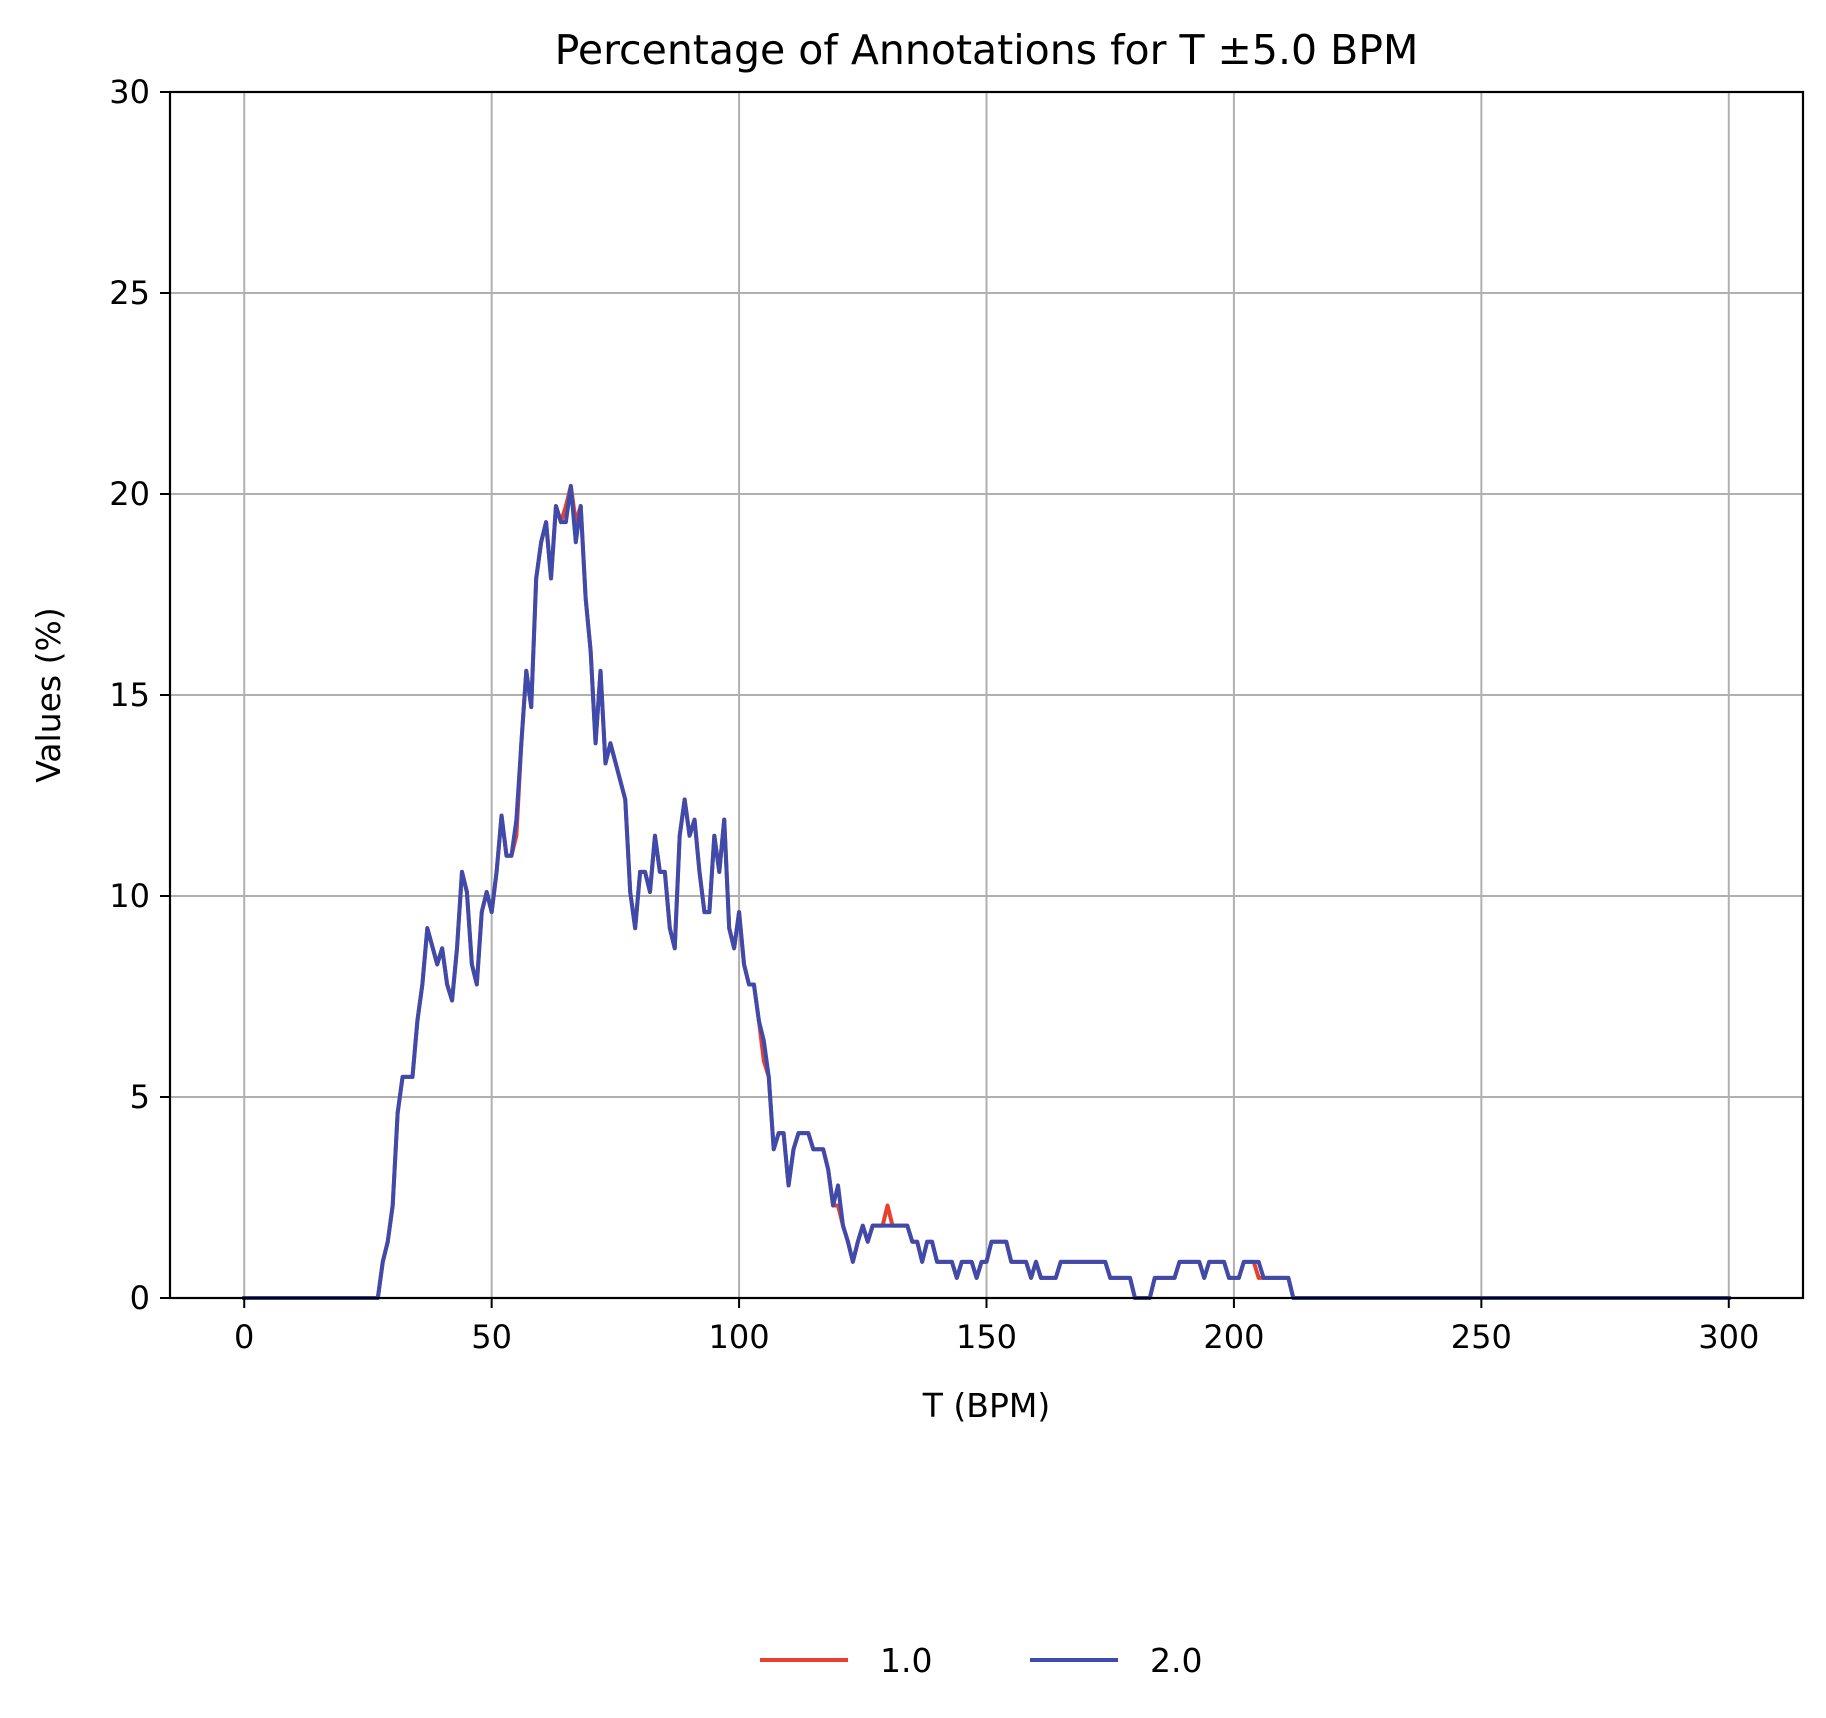 The width and height of the screenshot is (1826, 1718). I want to click on y-tick-label: 15, so click(129, 695).